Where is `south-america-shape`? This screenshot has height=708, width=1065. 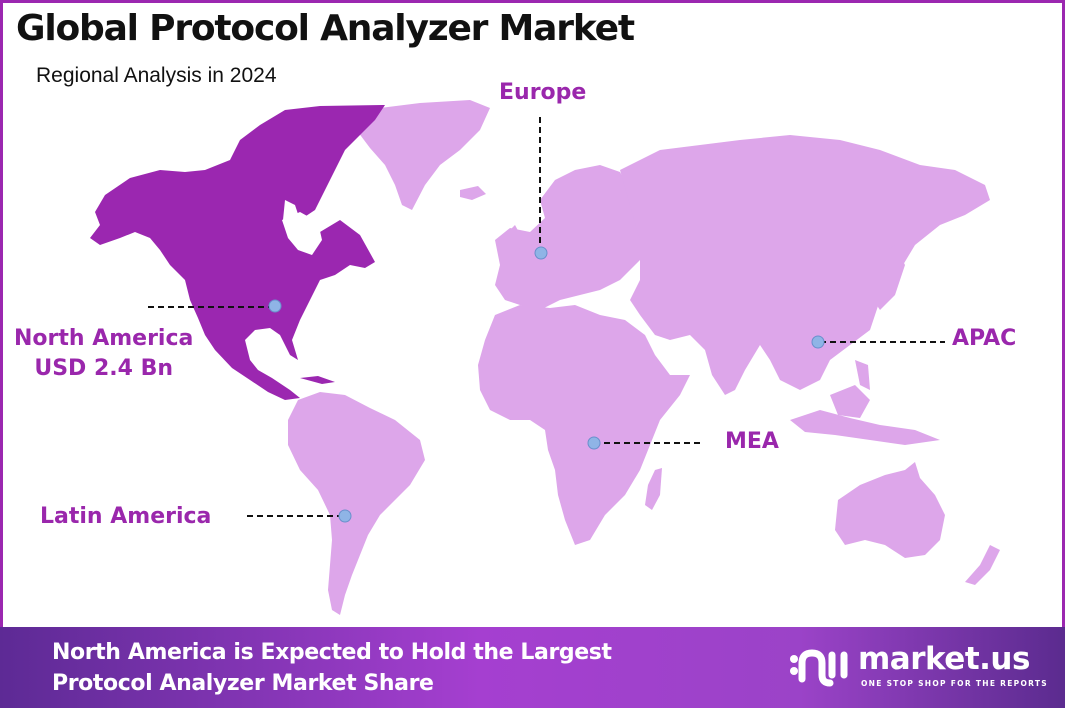 south-america-shape is located at coordinates (356, 503).